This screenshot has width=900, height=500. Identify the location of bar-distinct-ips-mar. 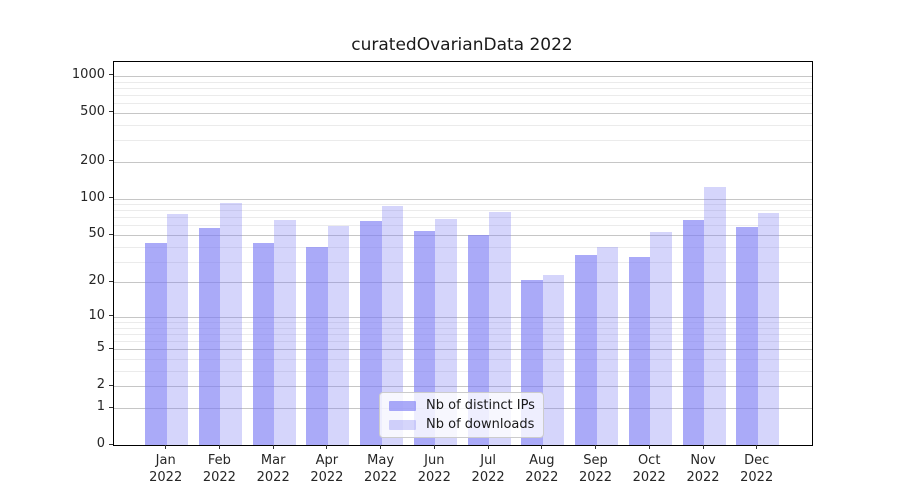
(263, 343).